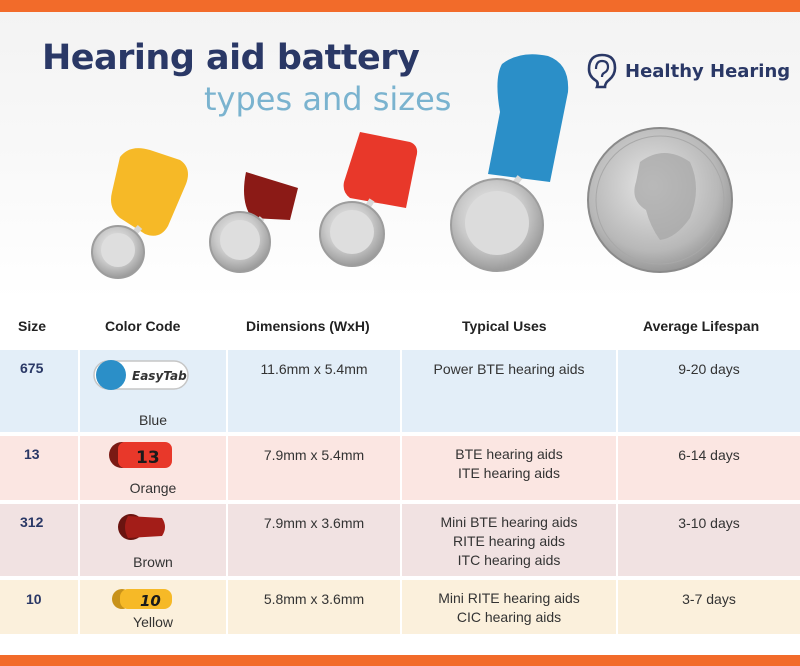 The height and width of the screenshot is (666, 800). I want to click on battery-675-photo, so click(509, 163).